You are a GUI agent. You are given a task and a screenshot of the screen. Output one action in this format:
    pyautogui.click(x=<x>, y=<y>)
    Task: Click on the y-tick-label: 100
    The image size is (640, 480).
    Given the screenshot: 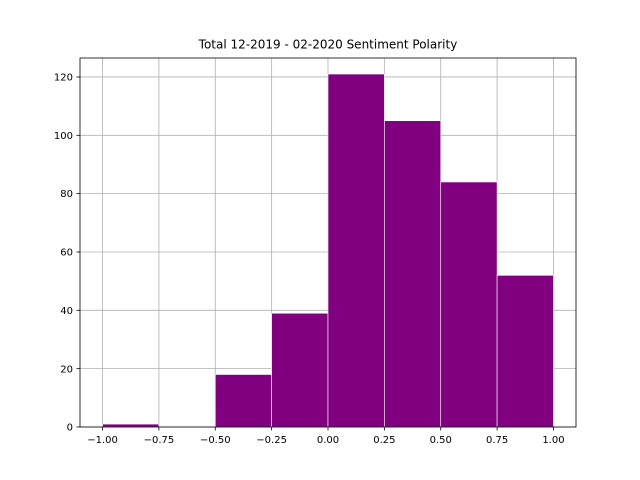 What is the action you would take?
    pyautogui.click(x=63, y=136)
    